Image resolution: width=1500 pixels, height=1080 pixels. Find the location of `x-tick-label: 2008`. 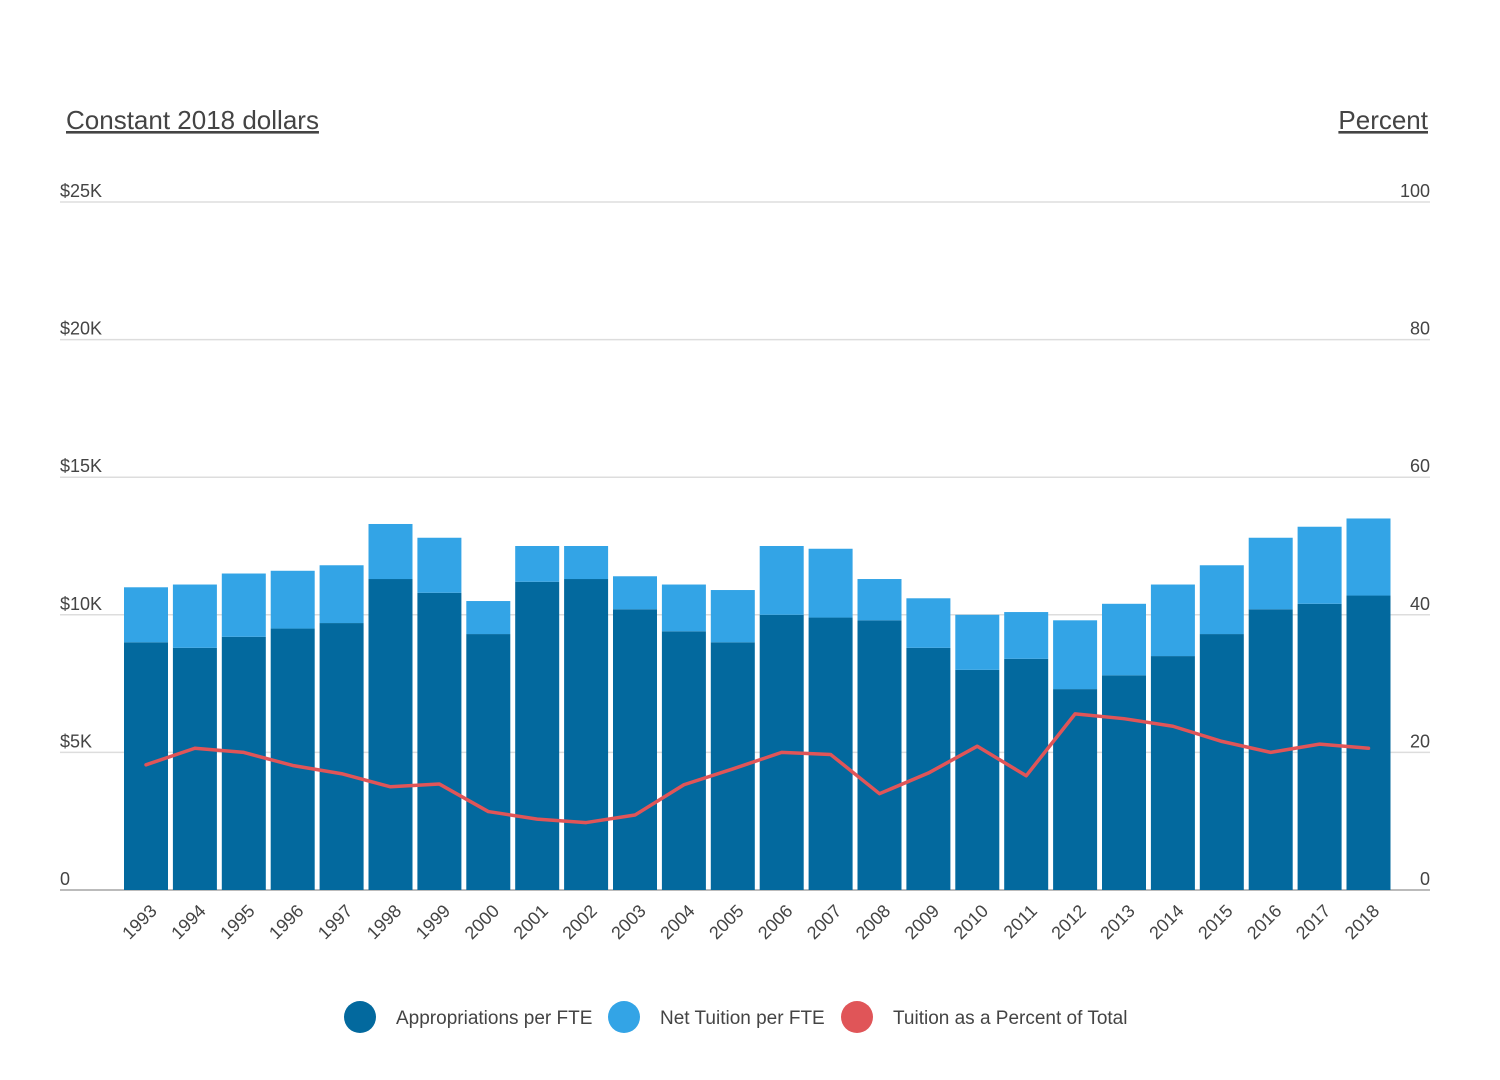

x-tick-label: 2008 is located at coordinates (873, 922).